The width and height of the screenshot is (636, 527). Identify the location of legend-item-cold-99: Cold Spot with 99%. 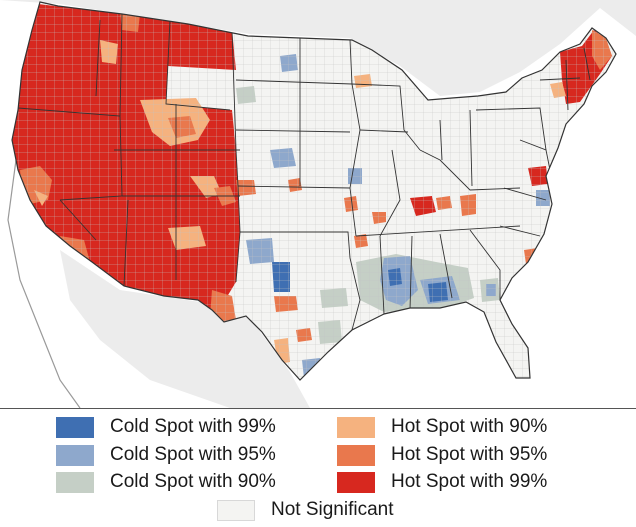
(166, 427).